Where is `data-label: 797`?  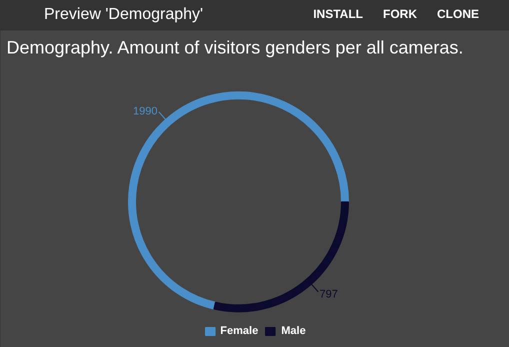 data-label: 797 is located at coordinates (328, 294).